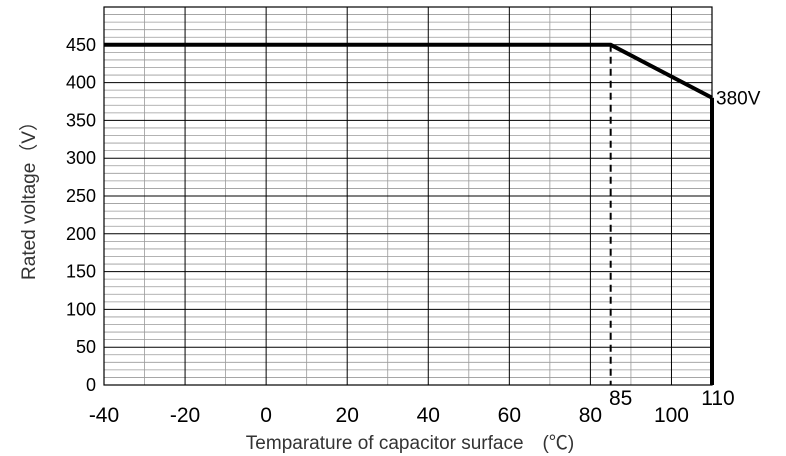 The image size is (786, 456). Describe the element at coordinates (29, 196) in the screenshot. I see `y-axis-label: Rated voltage（V）` at that location.